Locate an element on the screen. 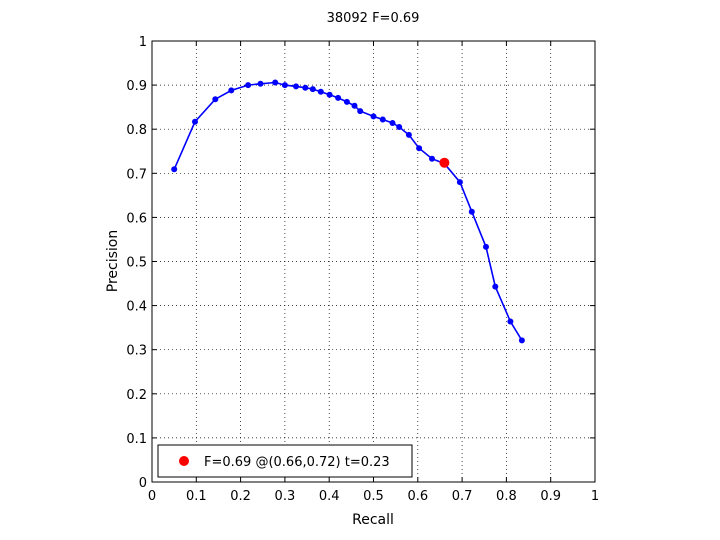  best-f-point is located at coordinates (444, 162).